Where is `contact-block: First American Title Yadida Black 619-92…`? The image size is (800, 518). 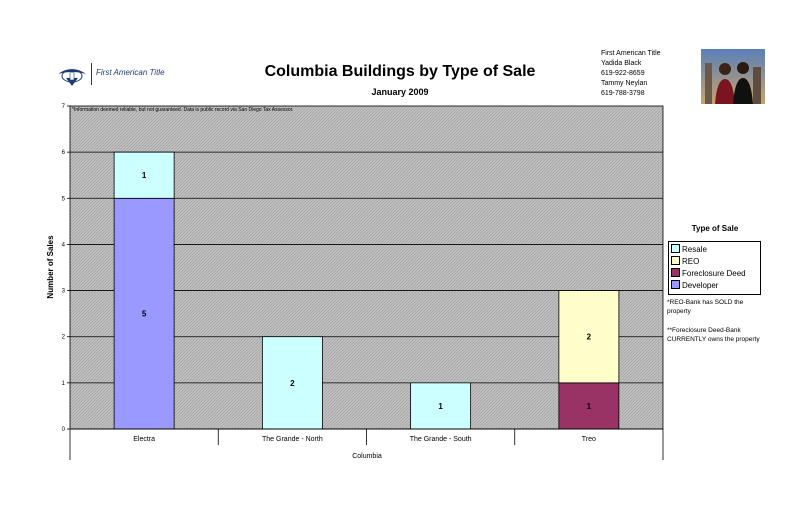 contact-block: First American Title Yadida Black 619-92… is located at coordinates (631, 74).